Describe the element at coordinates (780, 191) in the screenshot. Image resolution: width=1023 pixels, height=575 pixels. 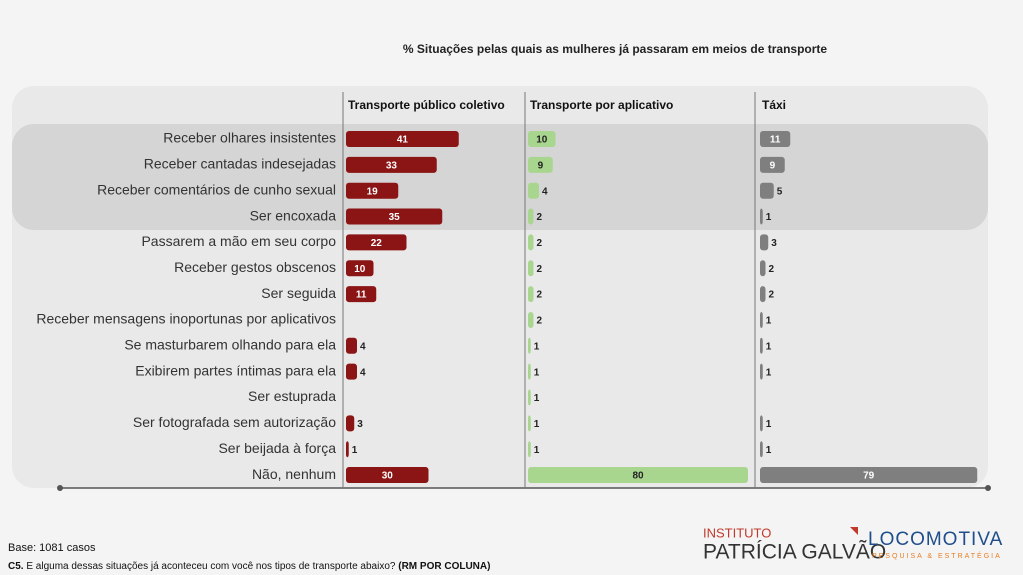
I see `value-label: 5` at that location.